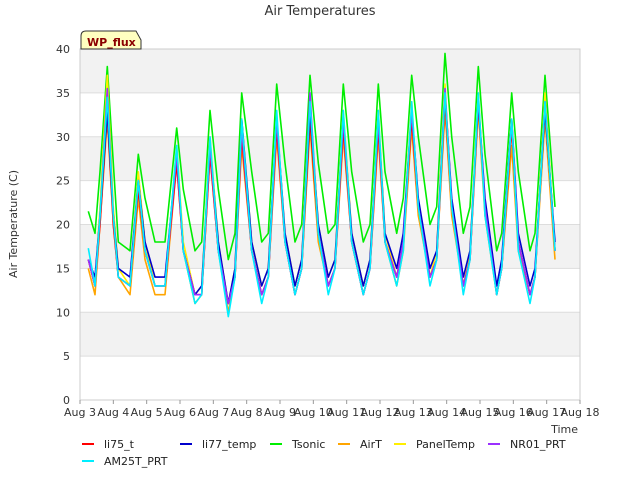  I want to click on legend-label: li77_temp, so click(229, 444).